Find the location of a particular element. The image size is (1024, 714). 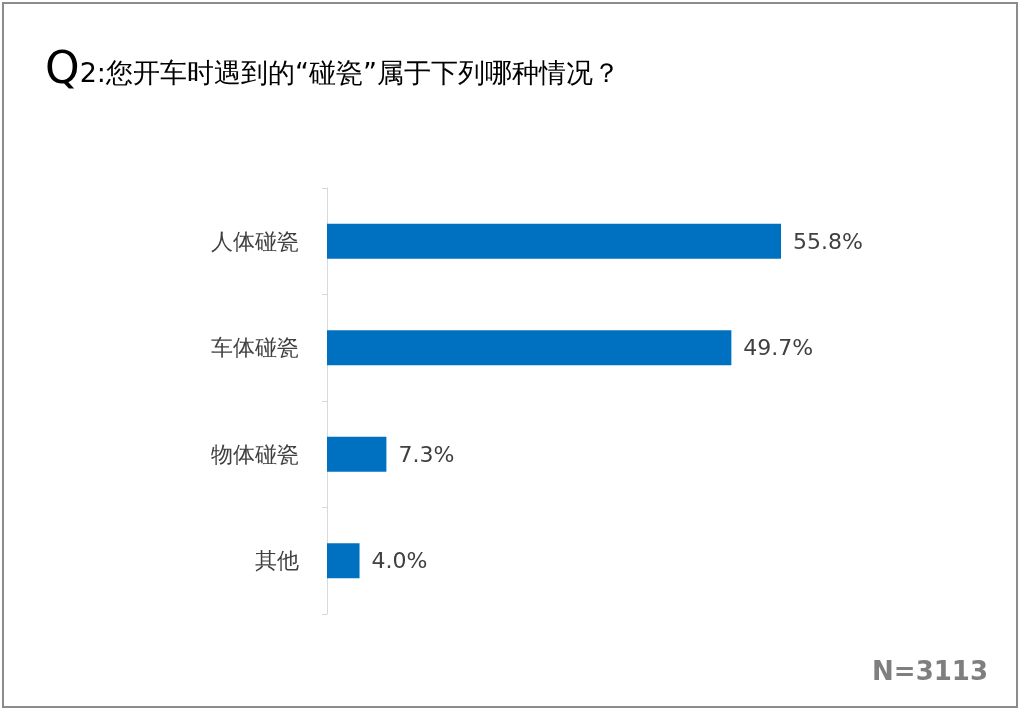

data-label: 7.3% is located at coordinates (426, 454).